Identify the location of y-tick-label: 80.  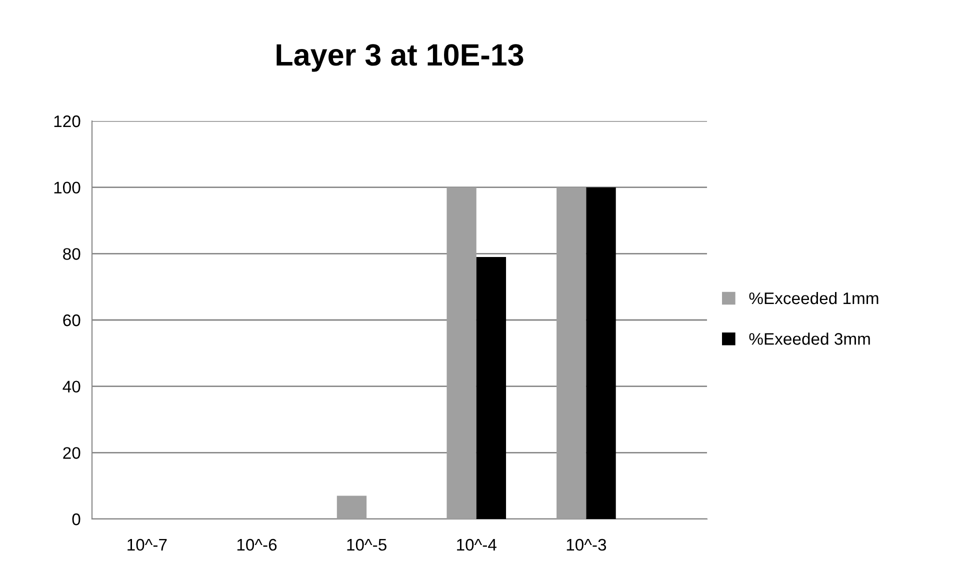
(71, 254).